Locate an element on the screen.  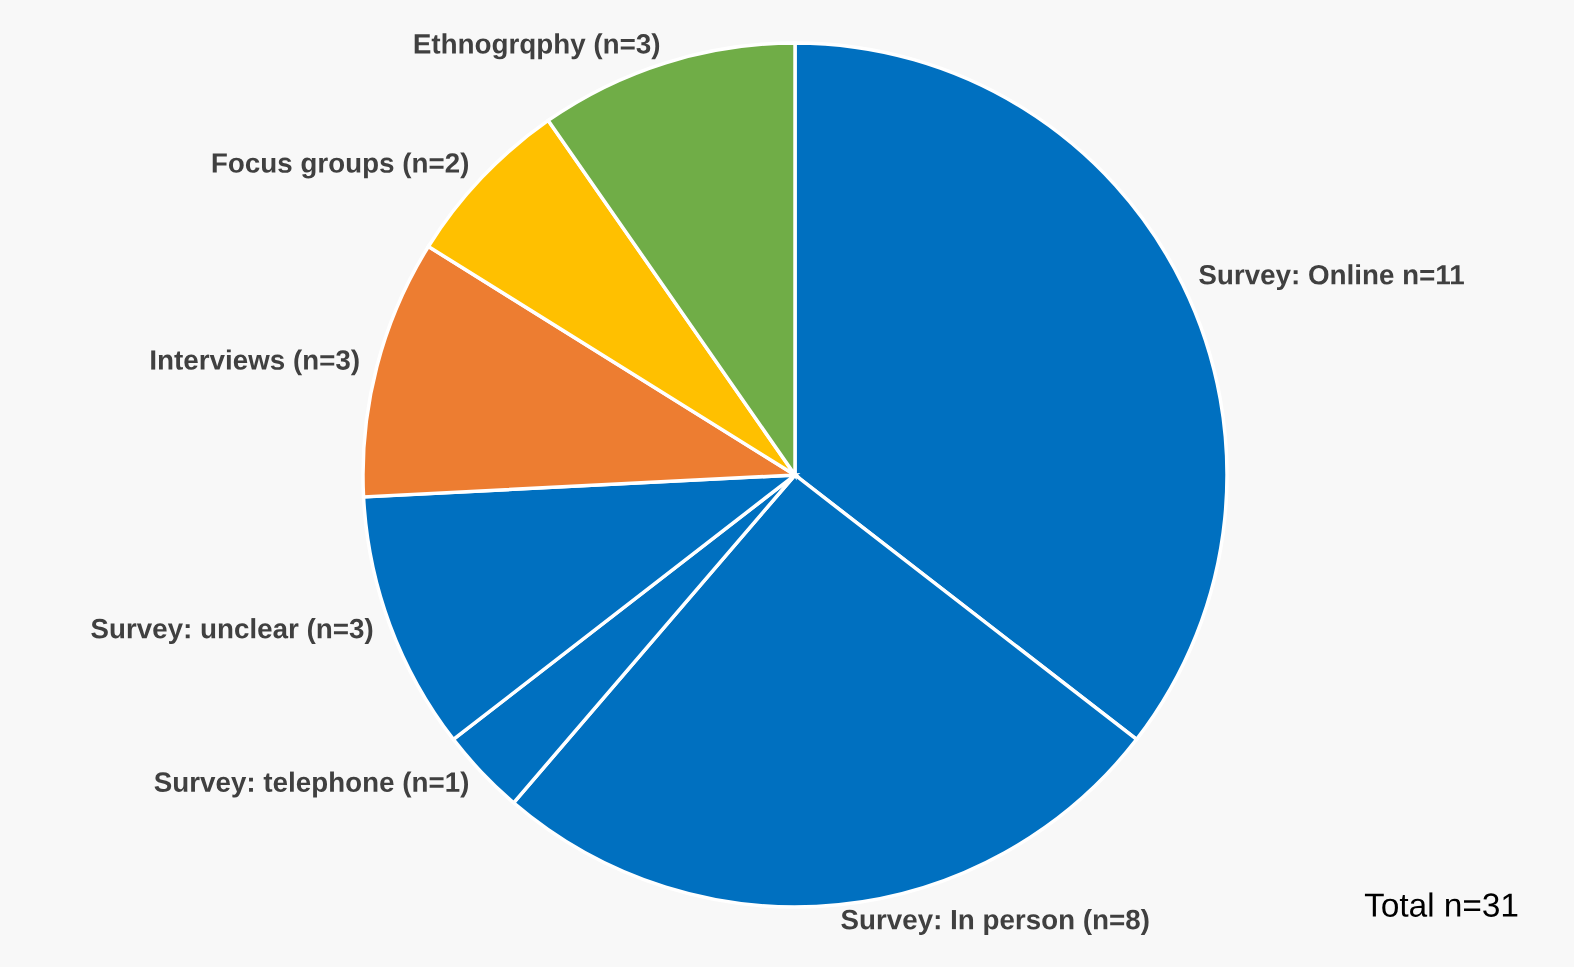
slice-label: Survey: unclear (n=3) is located at coordinates (232, 631).